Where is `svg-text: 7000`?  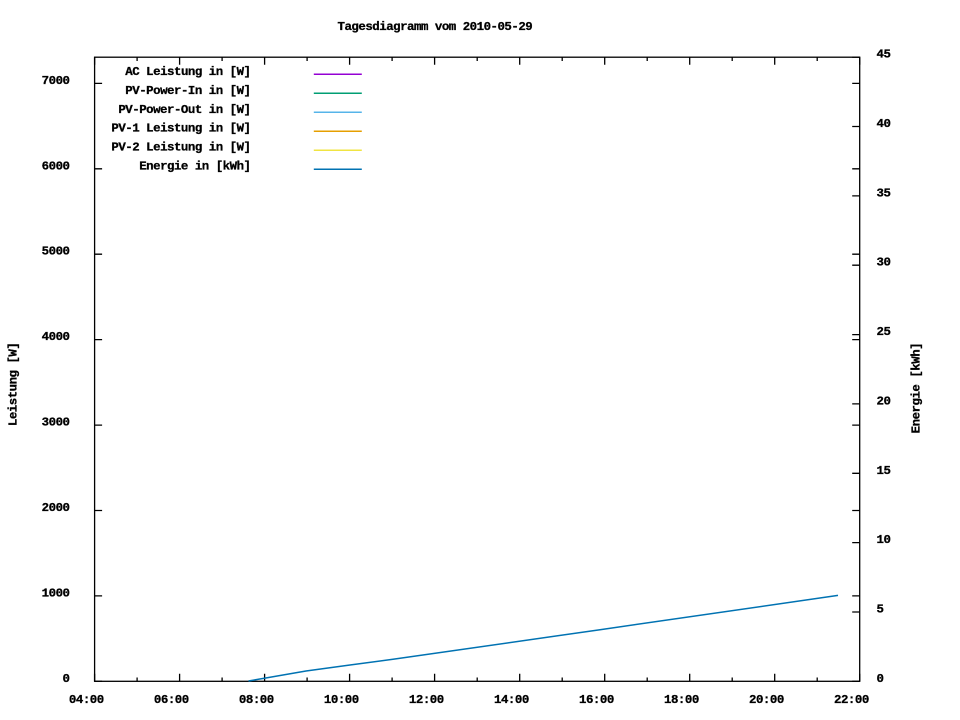
svg-text: 7000 is located at coordinates (56, 81).